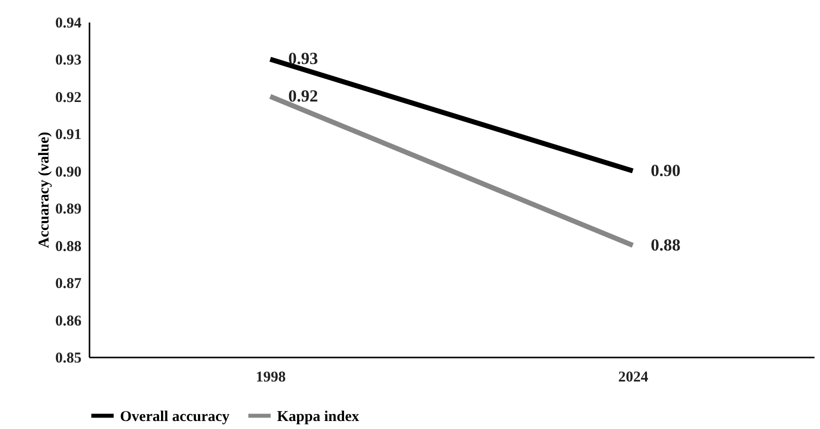 This screenshot has width=820, height=429. Describe the element at coordinates (665, 170) in the screenshot. I see `data-label: 0.90` at that location.